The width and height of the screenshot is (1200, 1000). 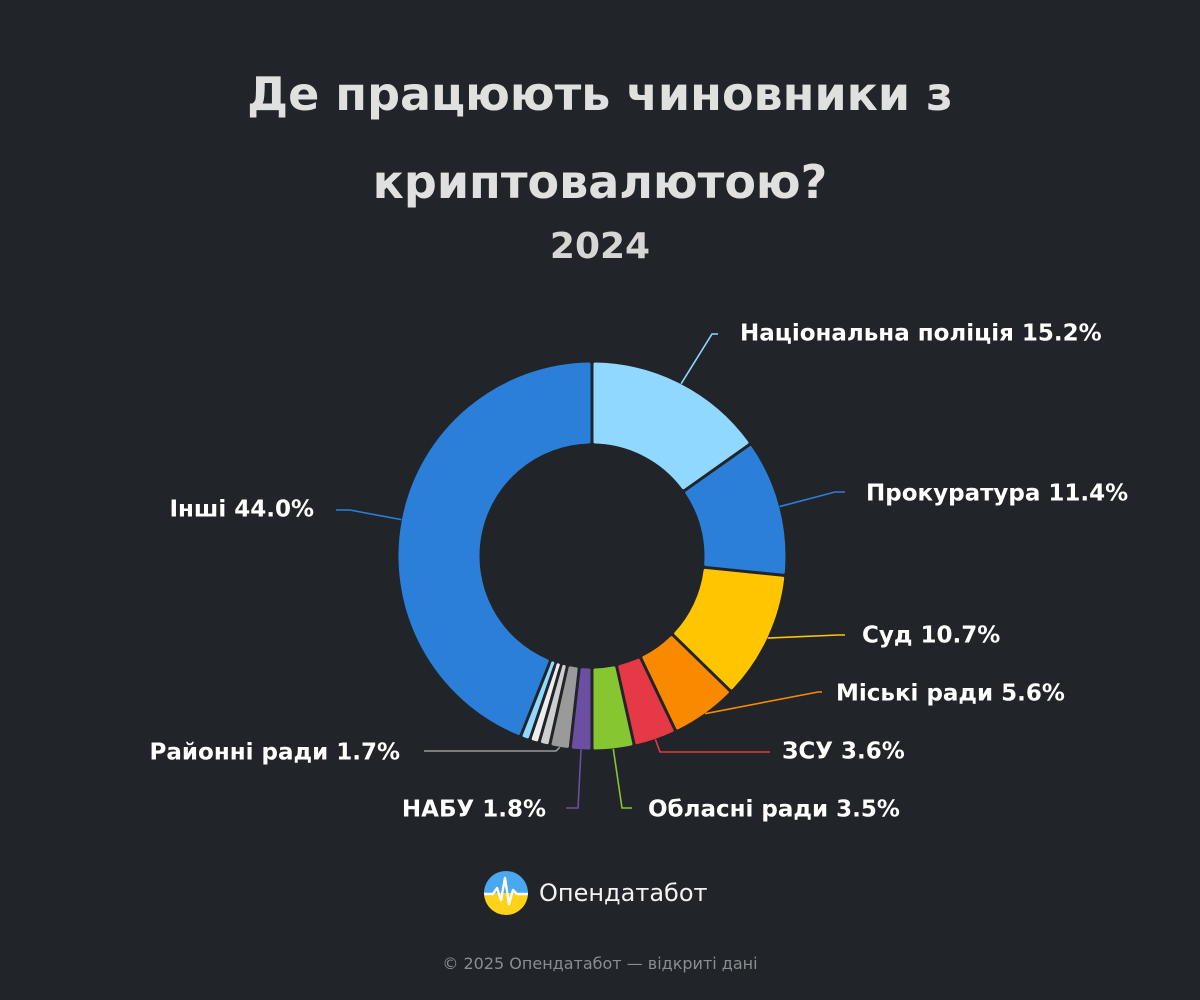 What do you see at coordinates (600, 246) in the screenshot?
I see `chart-subtitle: 2024` at bounding box center [600, 246].